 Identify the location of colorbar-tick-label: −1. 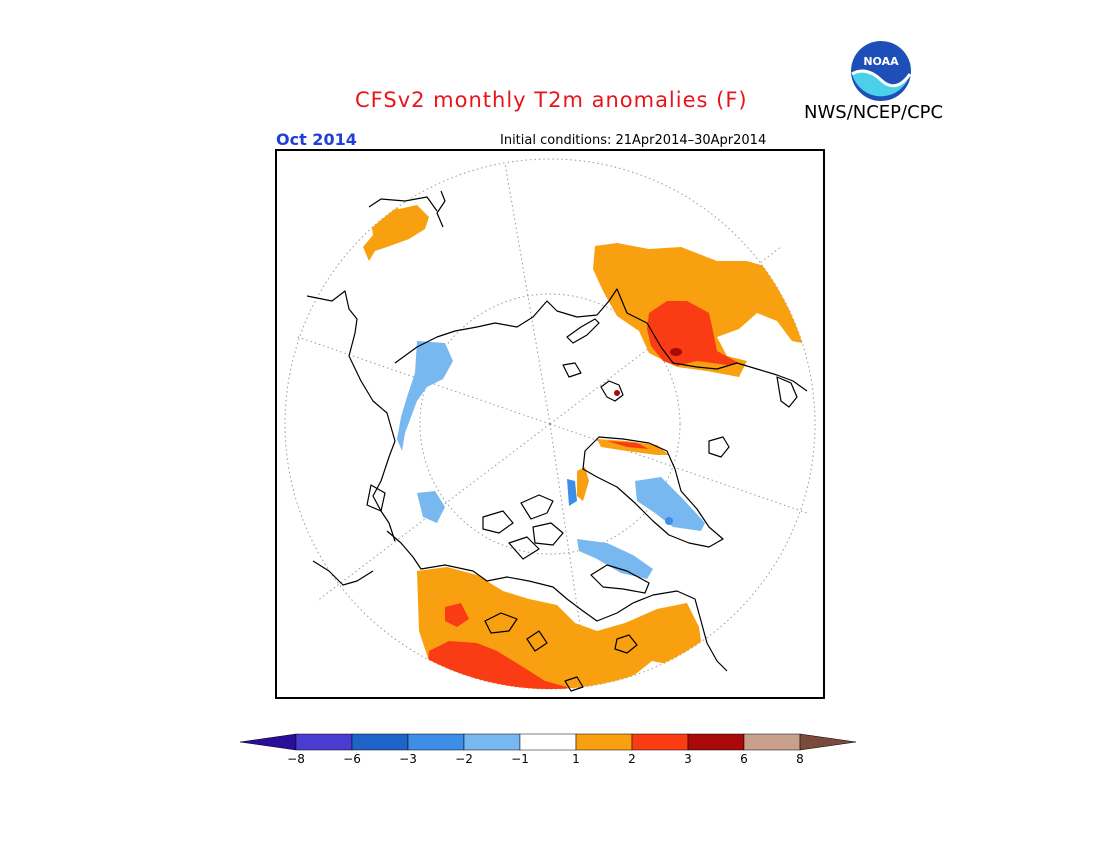
(520, 759).